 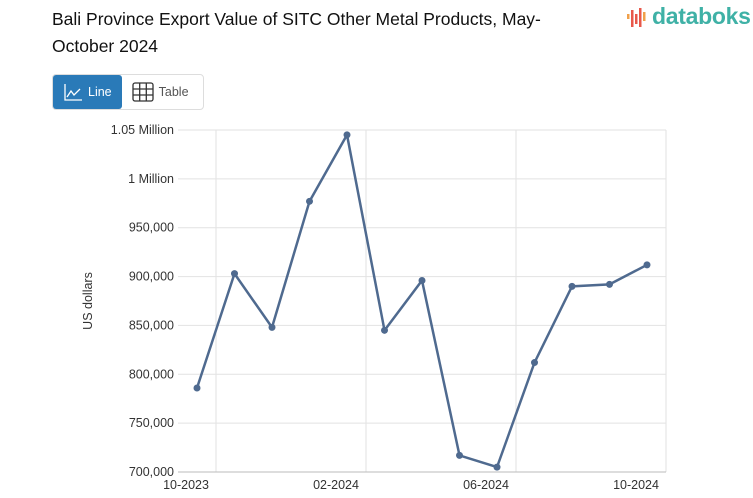 What do you see at coordinates (636, 17) in the screenshot?
I see `logo-bars-icon` at bounding box center [636, 17].